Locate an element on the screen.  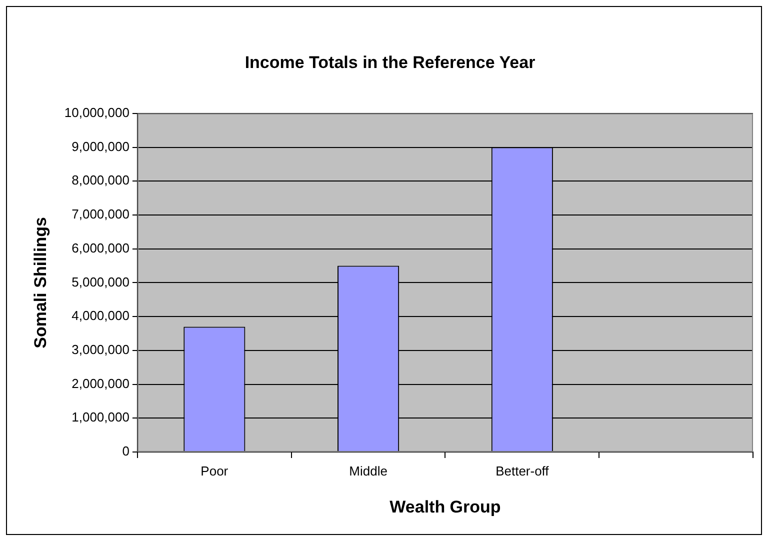
y-tick-label: 4,000,000 is located at coordinates (101, 316).